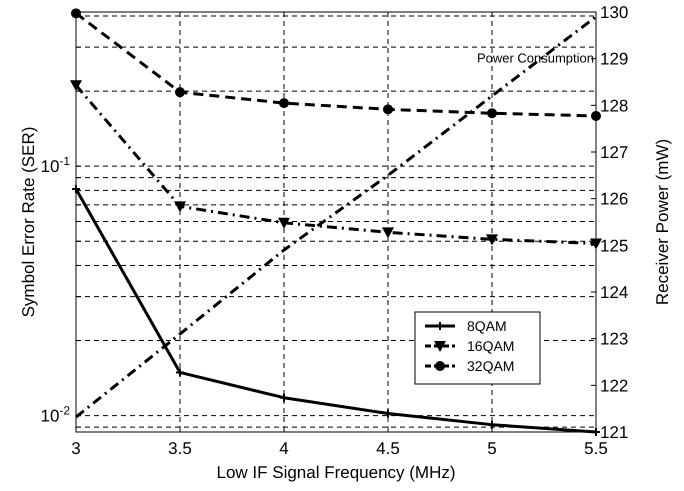  Describe the element at coordinates (614, 59) in the screenshot. I see `y2-tick-label: 129` at that location.